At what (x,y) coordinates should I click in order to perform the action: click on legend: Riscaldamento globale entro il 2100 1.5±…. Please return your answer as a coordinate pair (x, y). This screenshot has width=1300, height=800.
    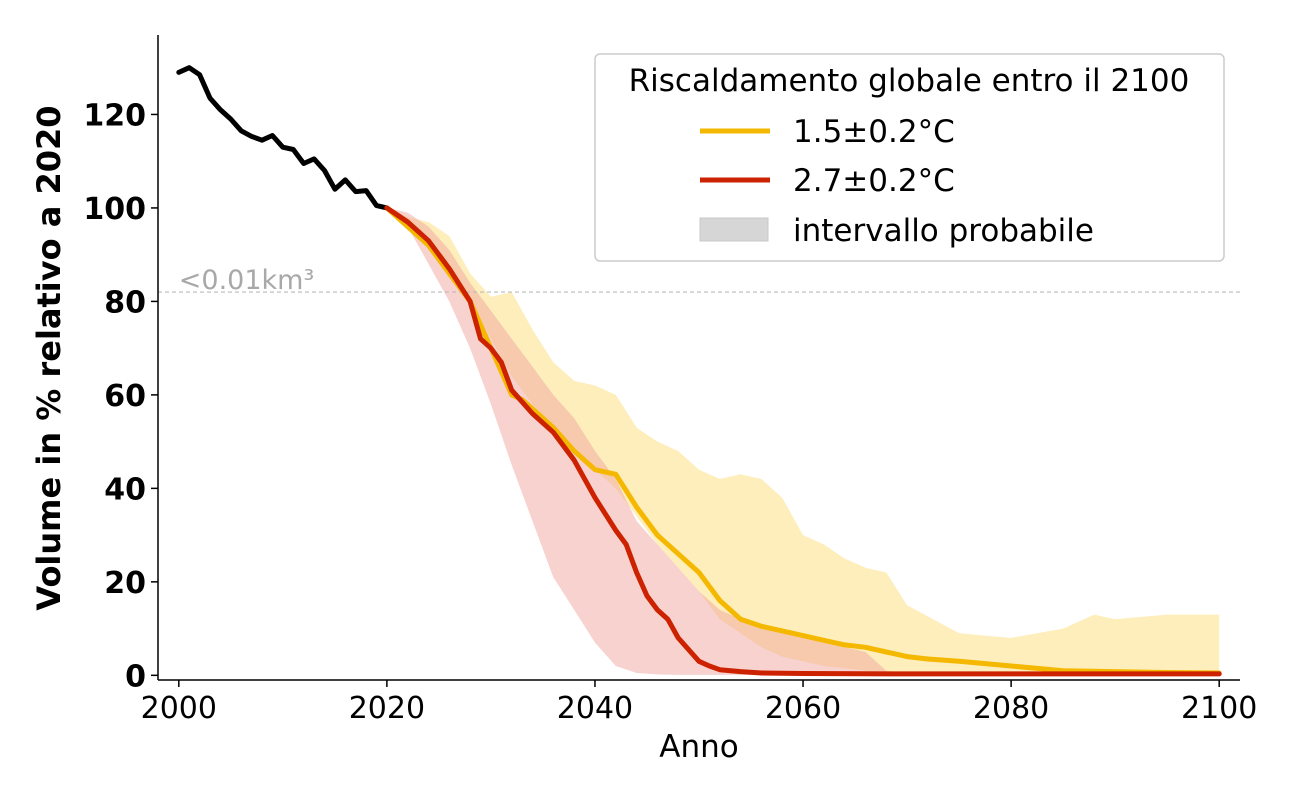
    Looking at the image, I should click on (909, 157).